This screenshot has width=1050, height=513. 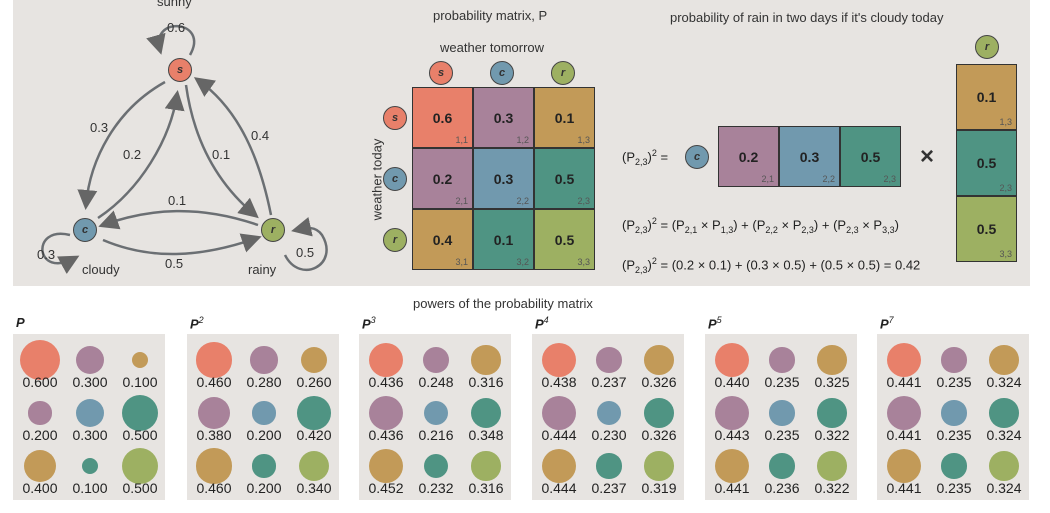 I want to click on power-value: 0.319, so click(x=659, y=488).